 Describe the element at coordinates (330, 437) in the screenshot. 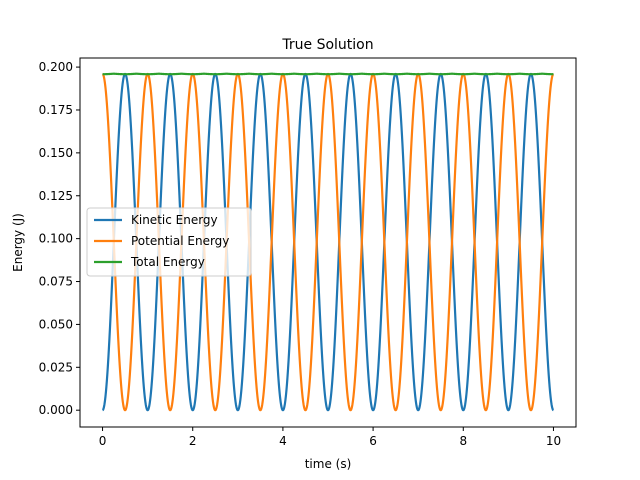

I see `x-axis-ticks: 0 2 4 6 8 10` at that location.